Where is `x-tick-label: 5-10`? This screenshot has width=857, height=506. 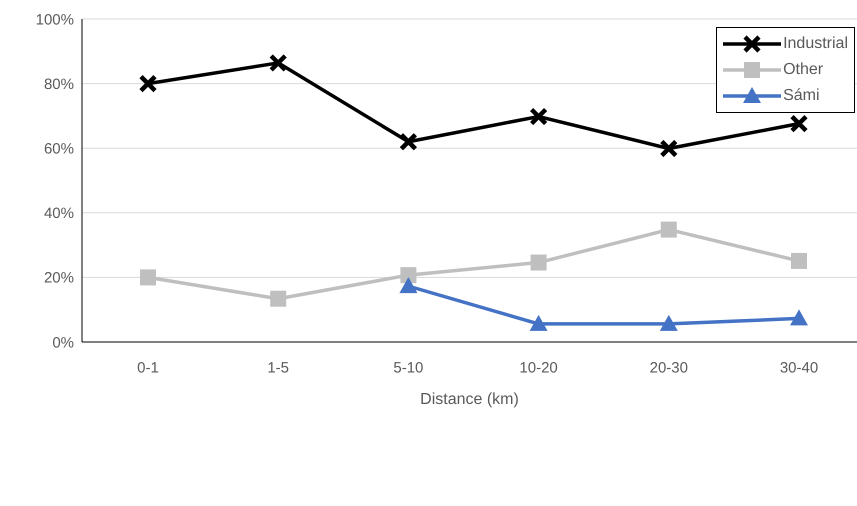
x-tick-label: 5-10 is located at coordinates (408, 368).